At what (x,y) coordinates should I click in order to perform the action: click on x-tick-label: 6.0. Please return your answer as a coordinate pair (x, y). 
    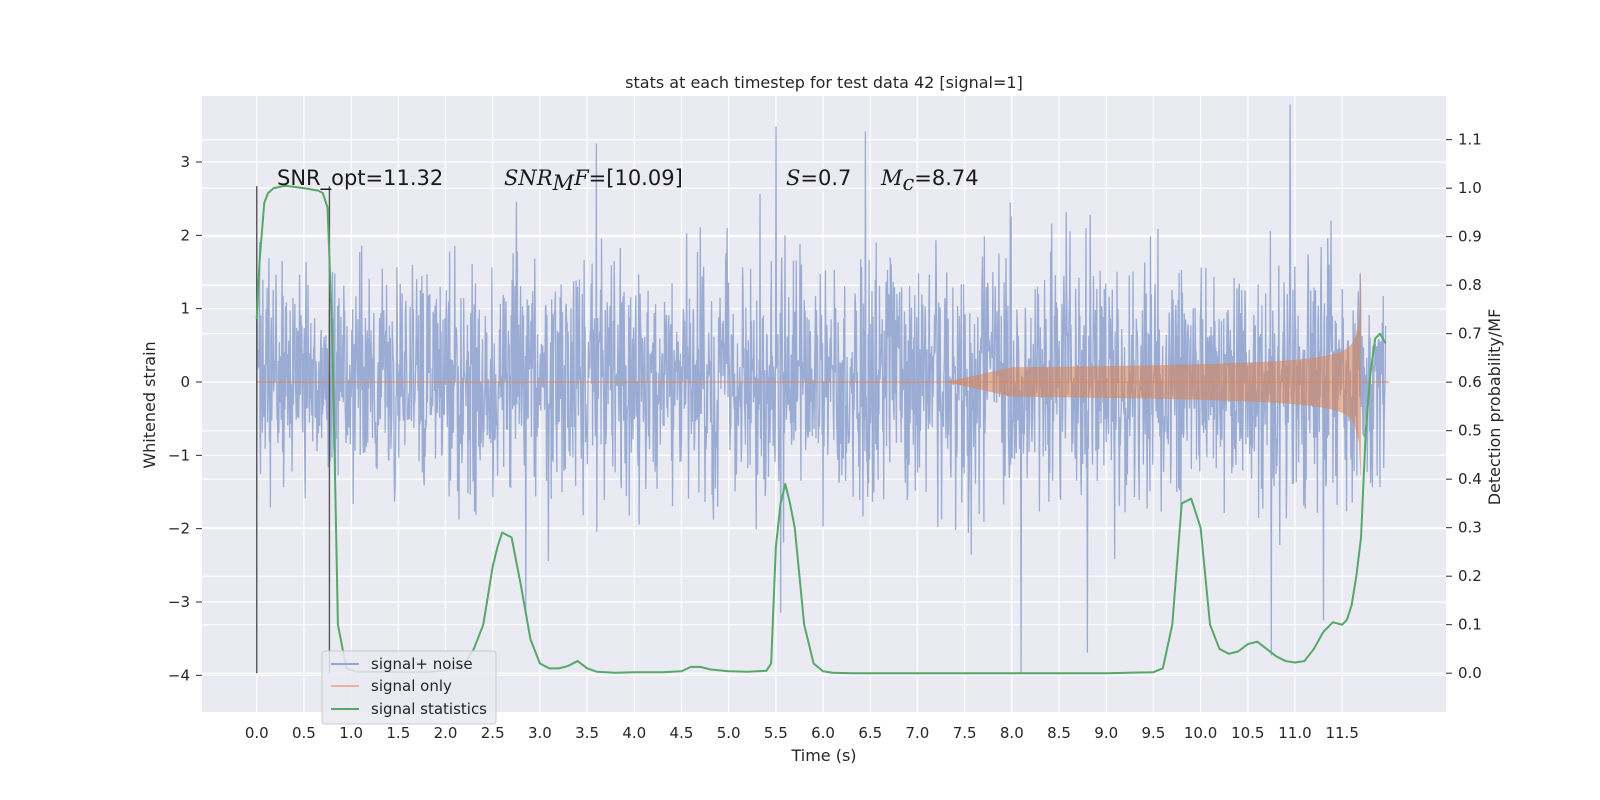
    Looking at the image, I should click on (823, 733).